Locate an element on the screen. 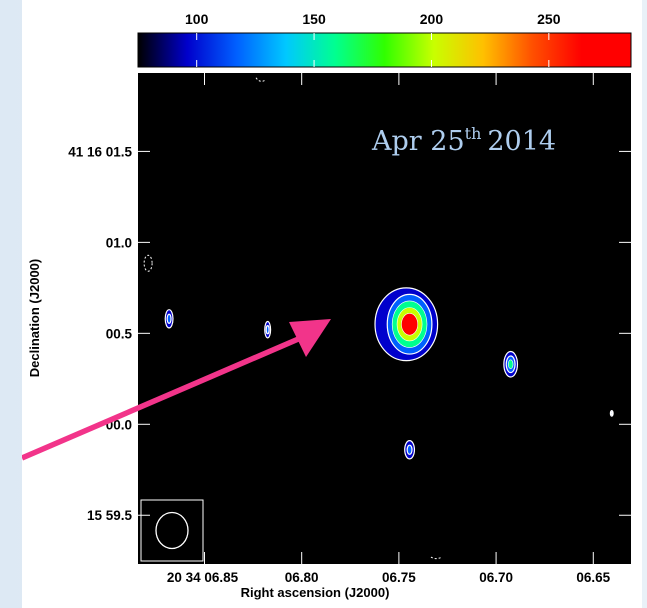  y-tick-label: 41 16 01.5 is located at coordinates (100, 151).